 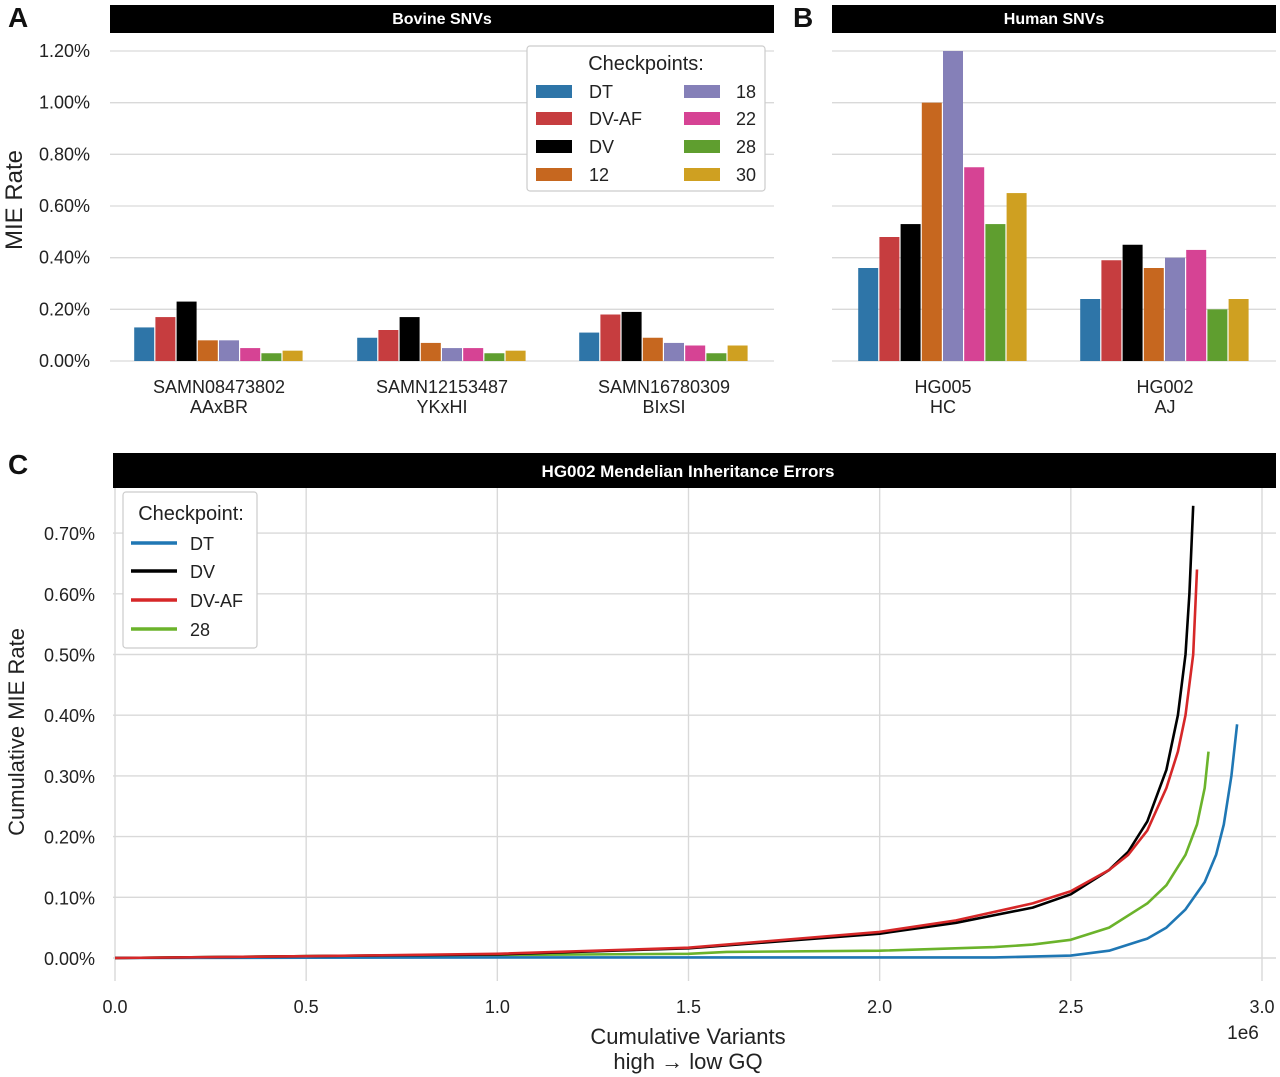 I want to click on legend-label-12: 12, so click(x=599, y=175).